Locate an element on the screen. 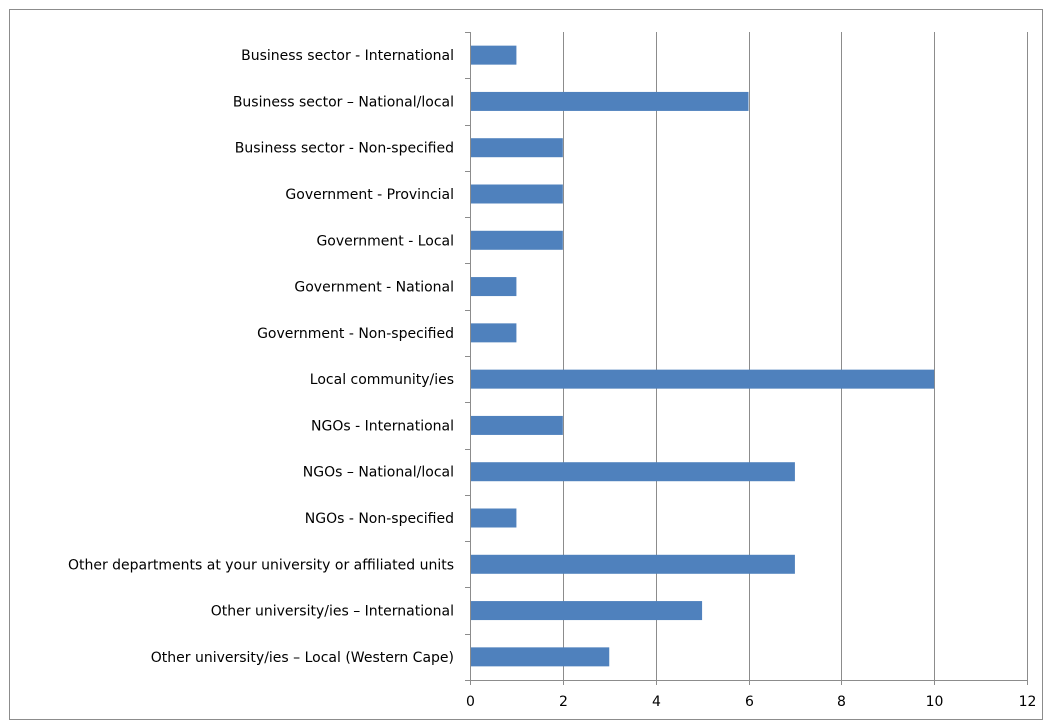  category-label: Government - Non-specified is located at coordinates (355, 334).